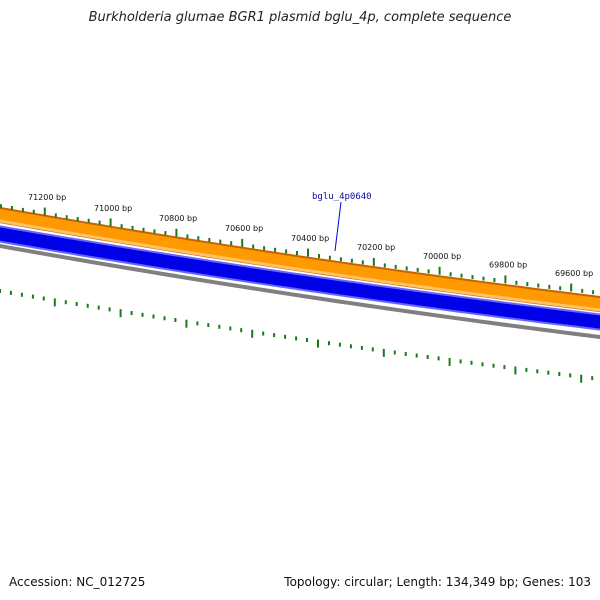 The height and width of the screenshot is (600, 600). What do you see at coordinates (376, 247) in the screenshot?
I see `position-label: 70200 bp` at bounding box center [376, 247].